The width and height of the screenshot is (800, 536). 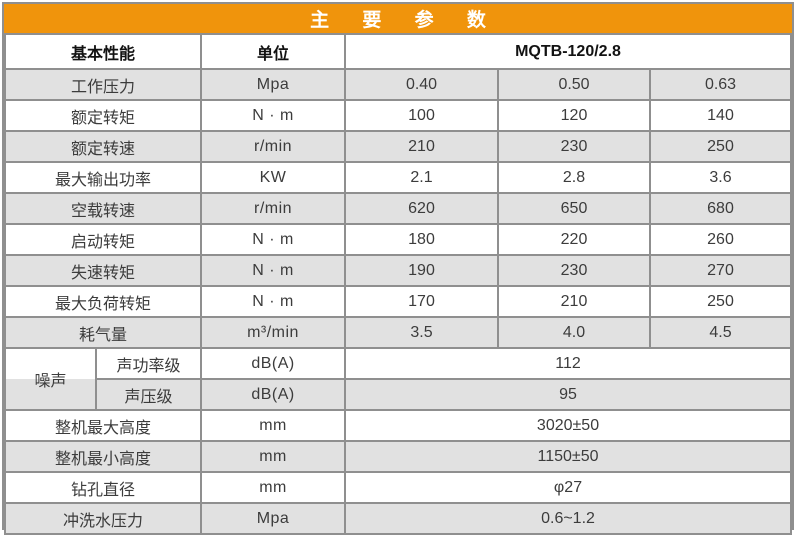 I want to click on table-row: 钻孔直径 mm φ27, so click(x=397, y=487).